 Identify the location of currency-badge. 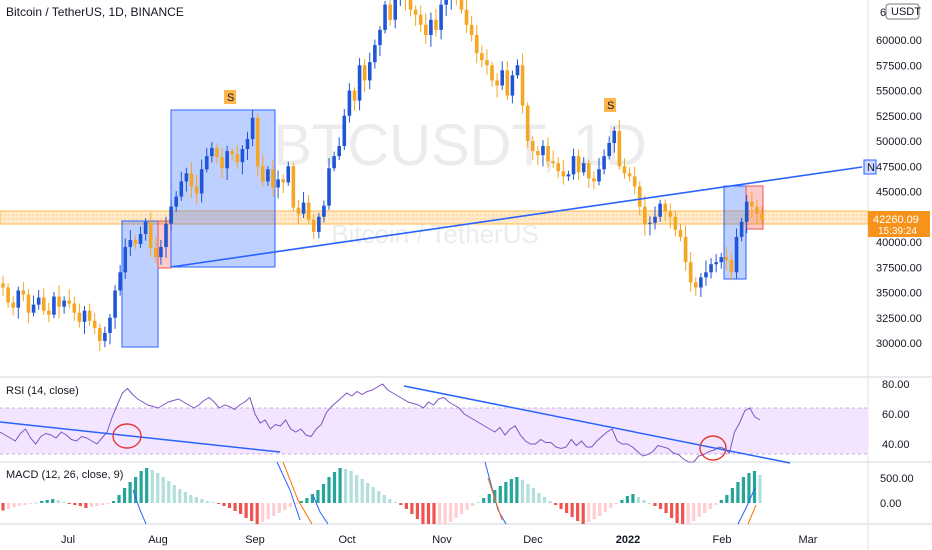
(902, 11).